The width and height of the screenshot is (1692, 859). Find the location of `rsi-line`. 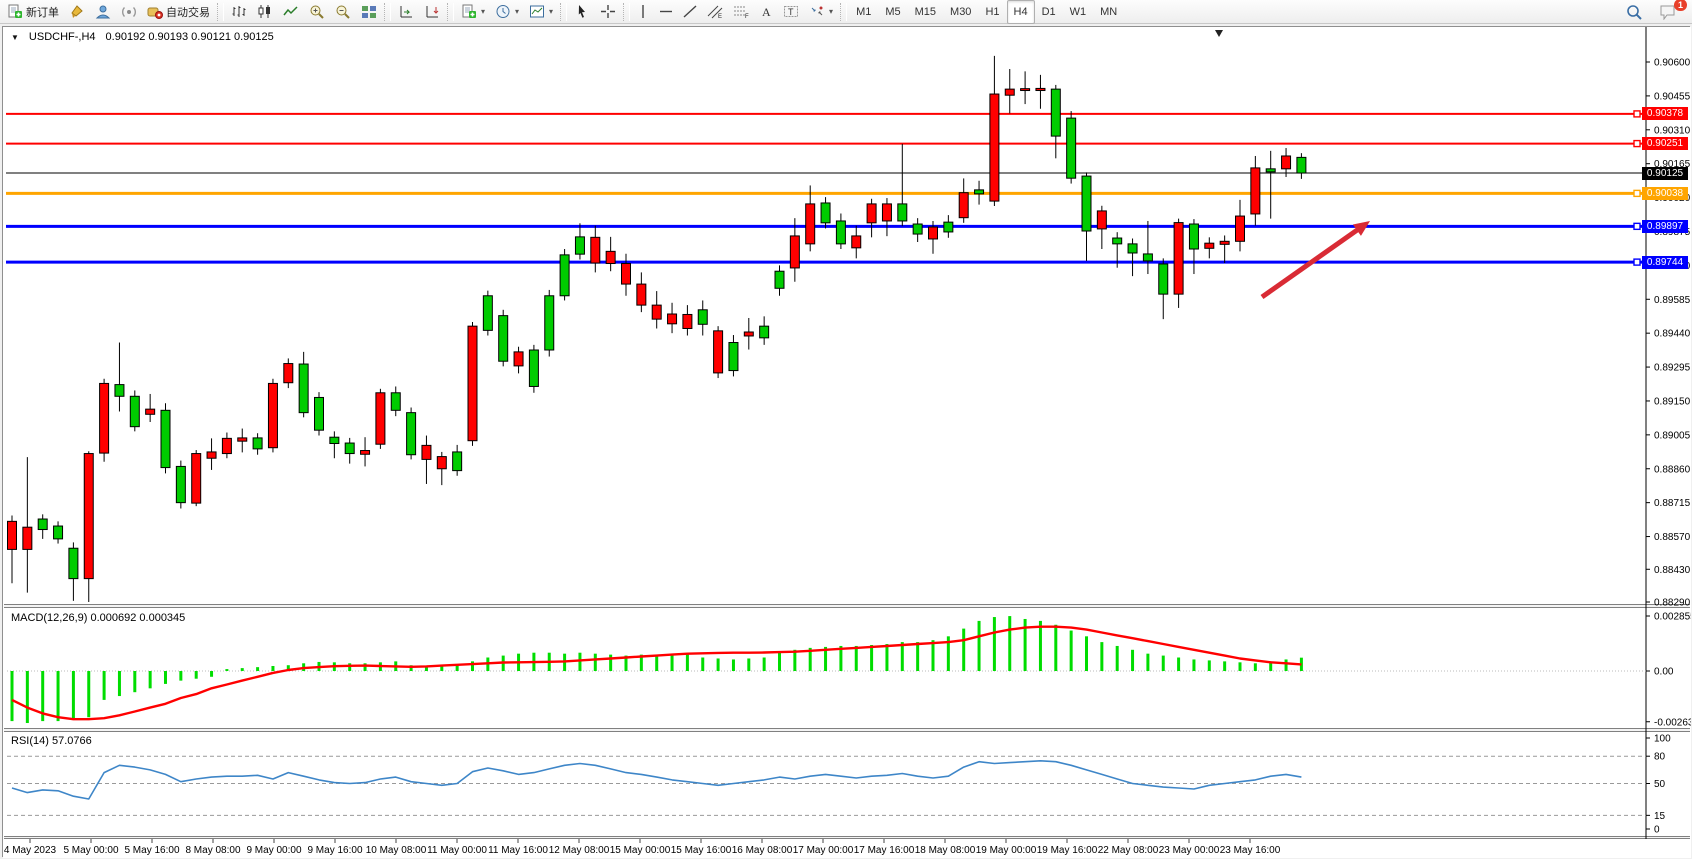

rsi-line is located at coordinates (656, 779).